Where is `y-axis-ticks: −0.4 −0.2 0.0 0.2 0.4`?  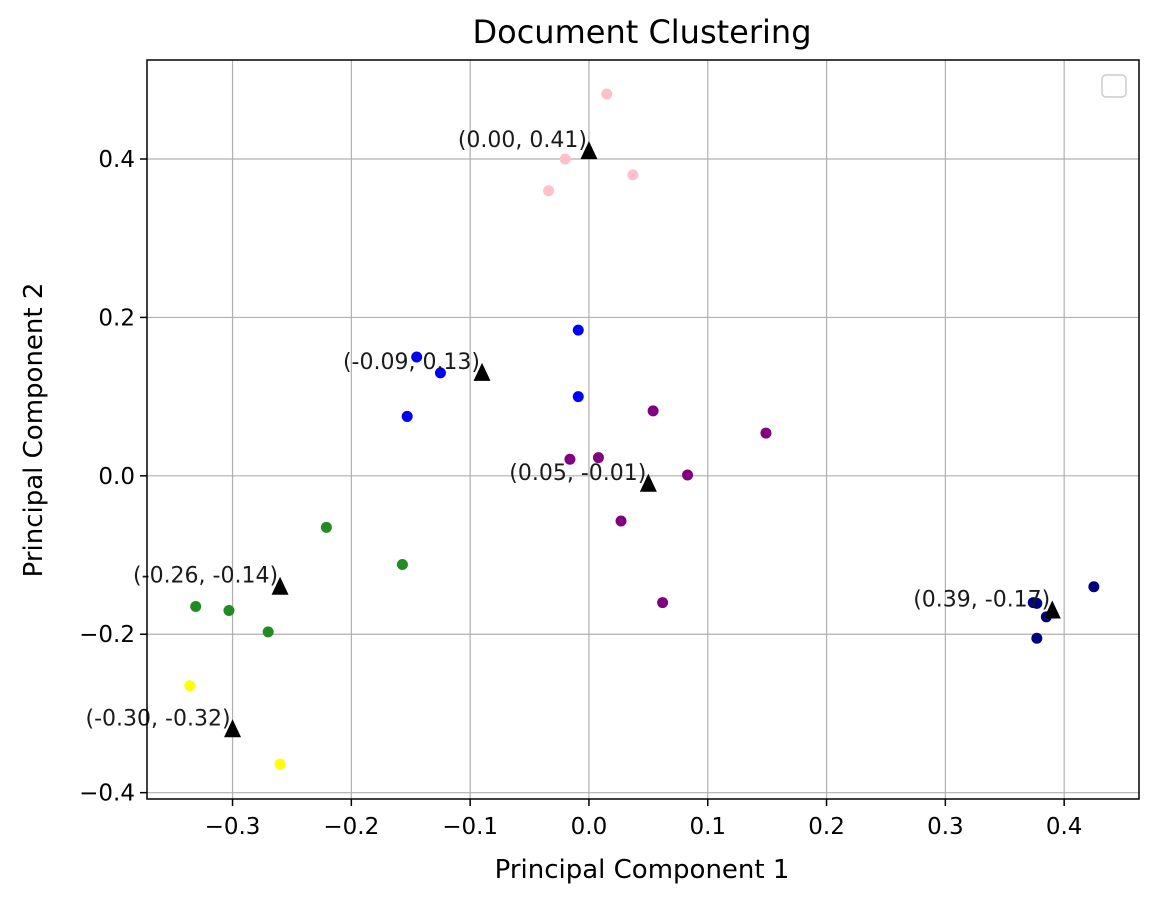
y-axis-ticks: −0.4 −0.2 0.0 0.2 0.4 is located at coordinates (113, 477).